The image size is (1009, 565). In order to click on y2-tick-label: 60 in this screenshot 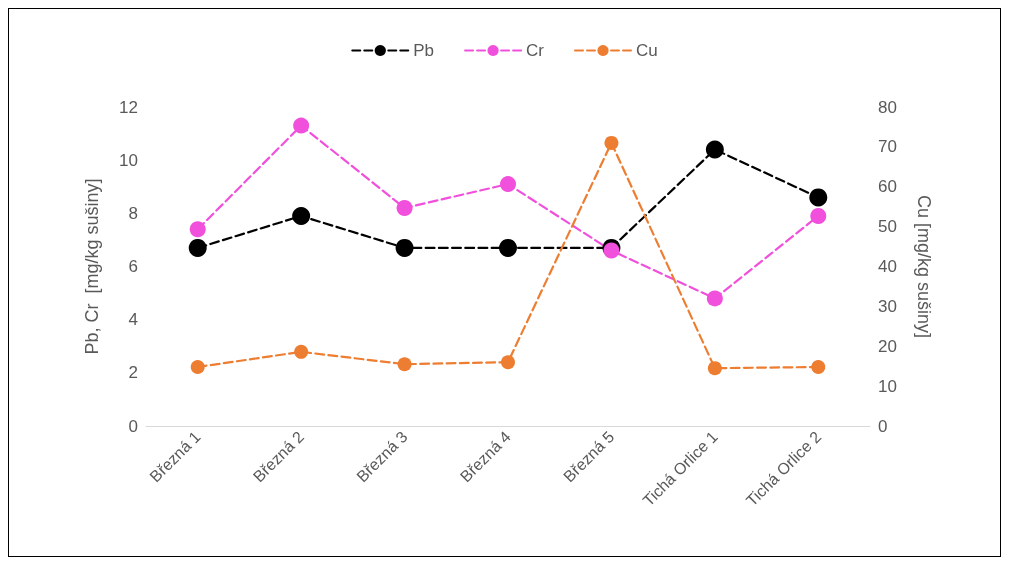, I will do `click(887, 187)`.